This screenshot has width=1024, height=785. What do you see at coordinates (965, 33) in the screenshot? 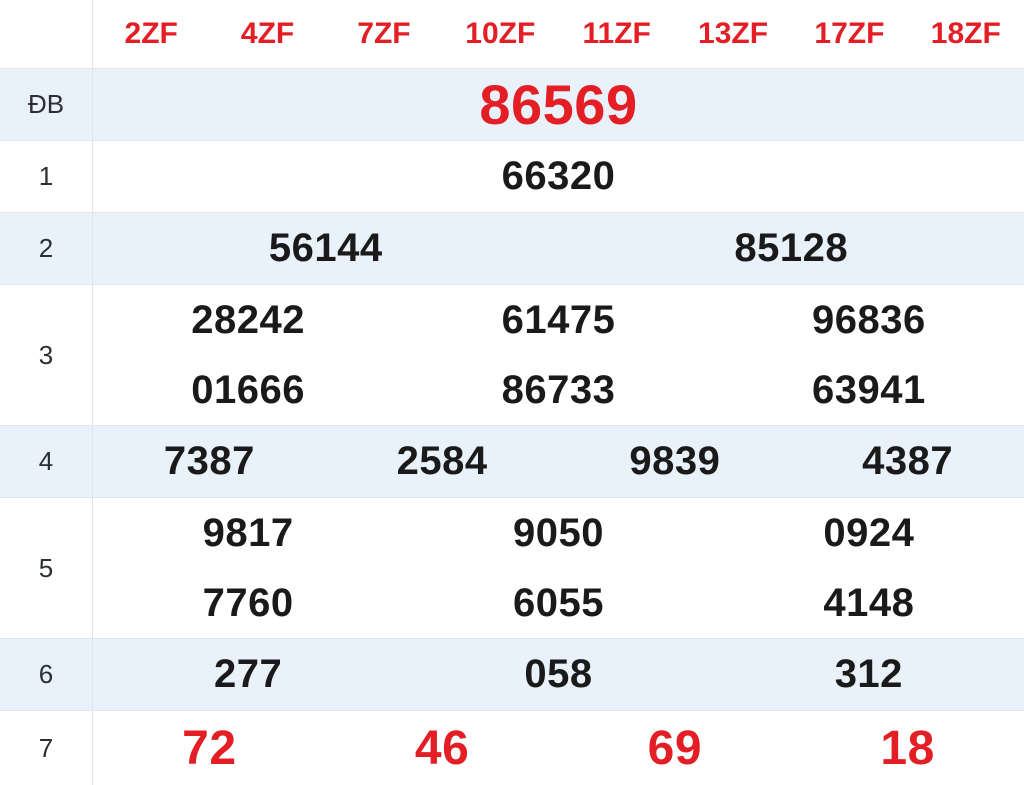
I see `column-header-18zf: 18ZF` at bounding box center [965, 33].